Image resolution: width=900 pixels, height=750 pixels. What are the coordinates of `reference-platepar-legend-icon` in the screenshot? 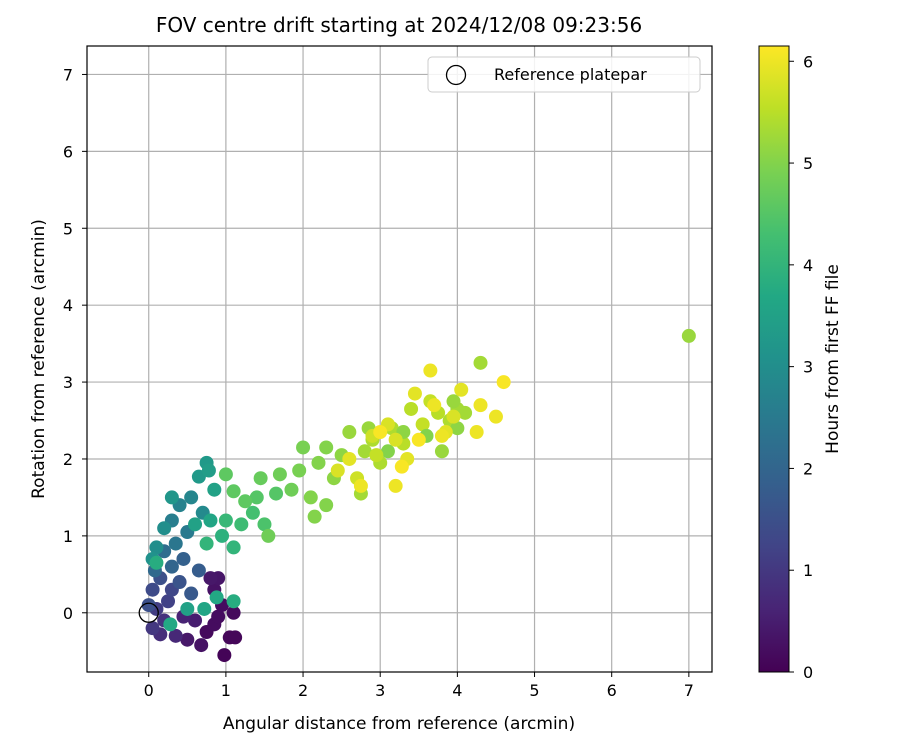 It's located at (456, 75).